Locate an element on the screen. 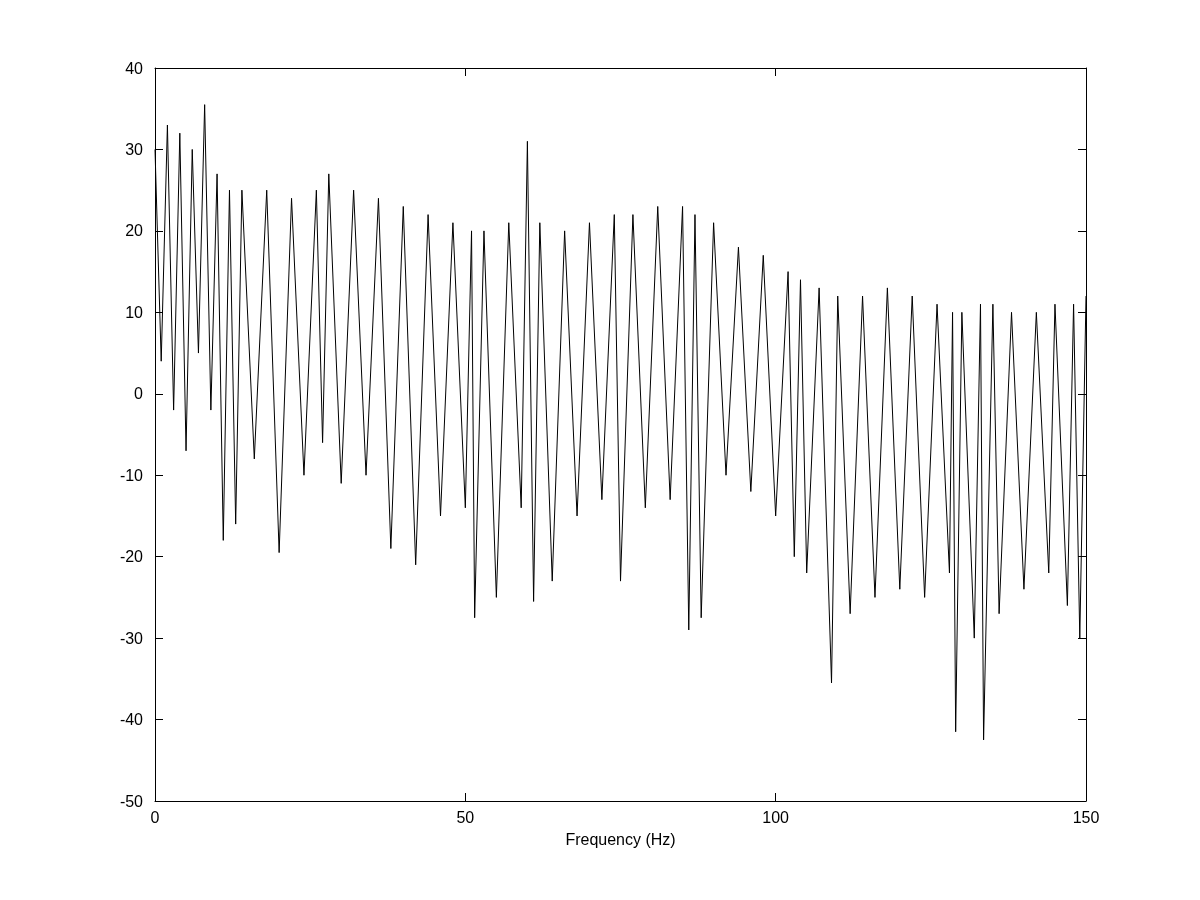  y-tick-label: -40 is located at coordinates (131, 720).